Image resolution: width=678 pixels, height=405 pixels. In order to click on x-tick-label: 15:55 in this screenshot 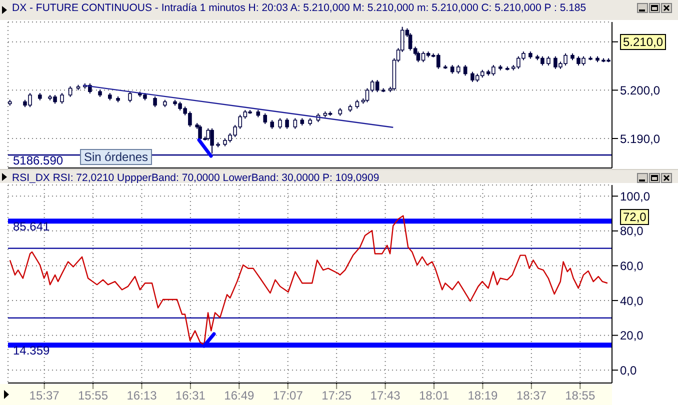, I will do `click(93, 395)`.